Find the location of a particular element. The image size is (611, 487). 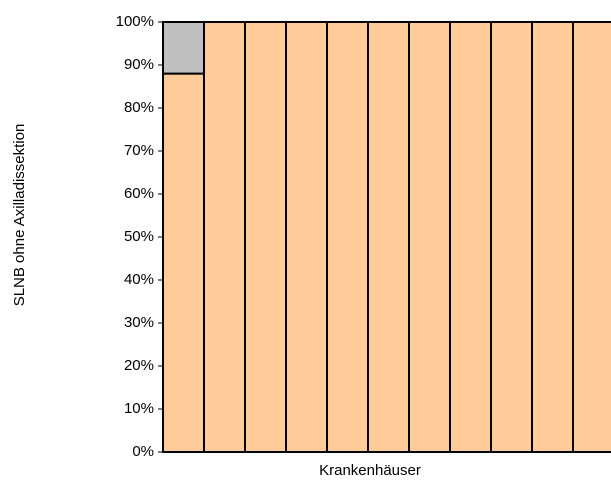

y-axis-label: SLNB ohne Axilladissektion is located at coordinates (19, 215).